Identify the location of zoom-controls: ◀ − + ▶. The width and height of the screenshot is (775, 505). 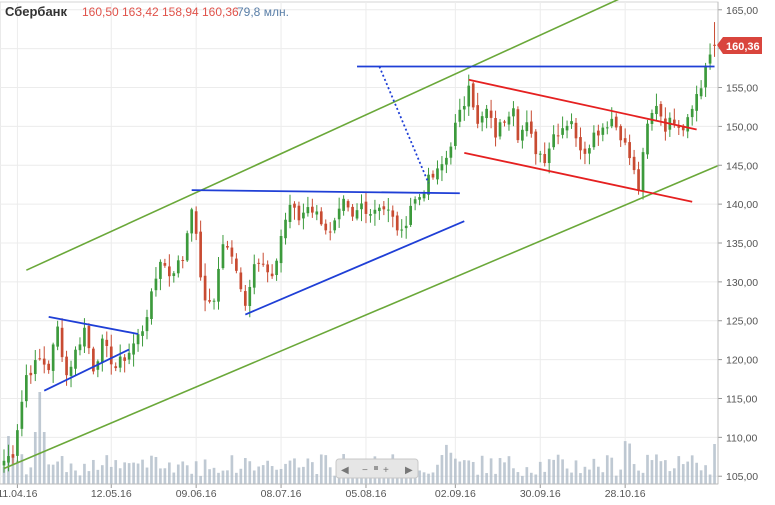
(377, 468).